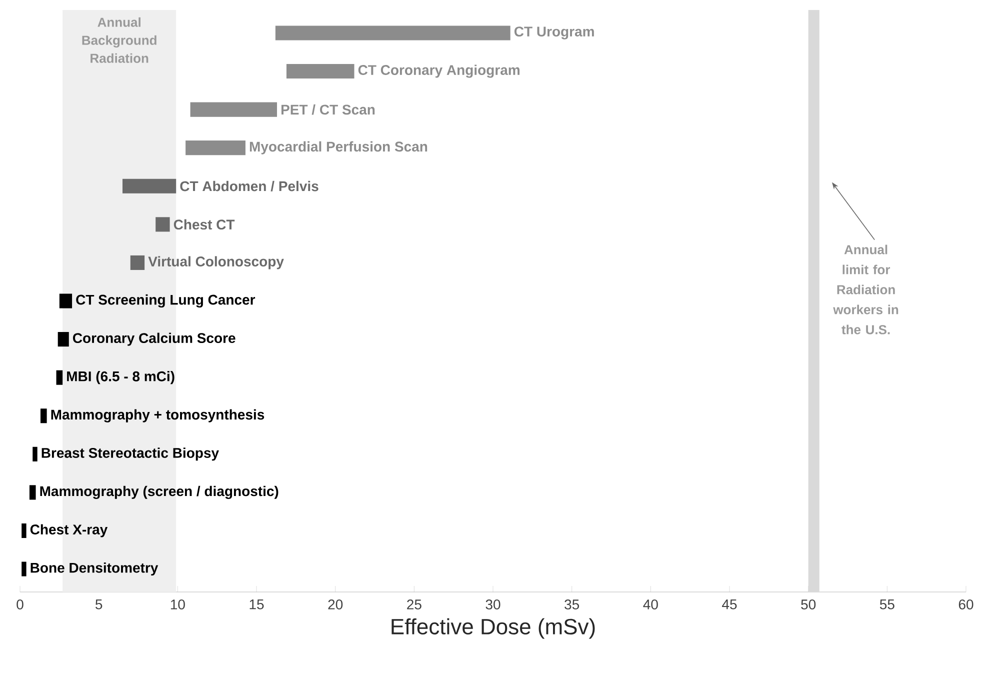 The width and height of the screenshot is (991, 688). Describe the element at coordinates (204, 224) in the screenshot. I see `y-tick-label: Chest CT` at that location.